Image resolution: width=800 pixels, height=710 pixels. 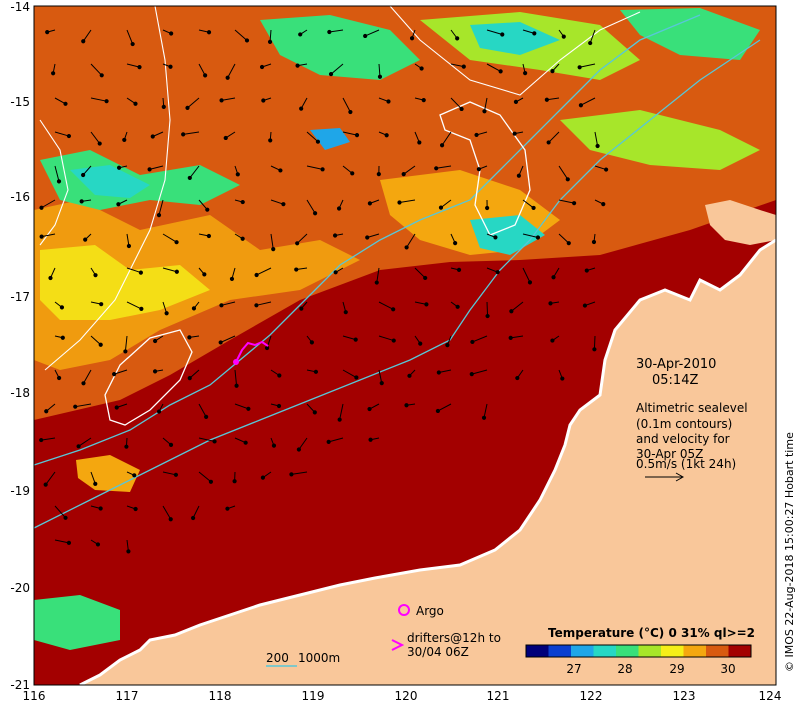 What do you see at coordinates (683, 439) in the screenshot?
I see `svg-text: and velocity for` at bounding box center [683, 439].